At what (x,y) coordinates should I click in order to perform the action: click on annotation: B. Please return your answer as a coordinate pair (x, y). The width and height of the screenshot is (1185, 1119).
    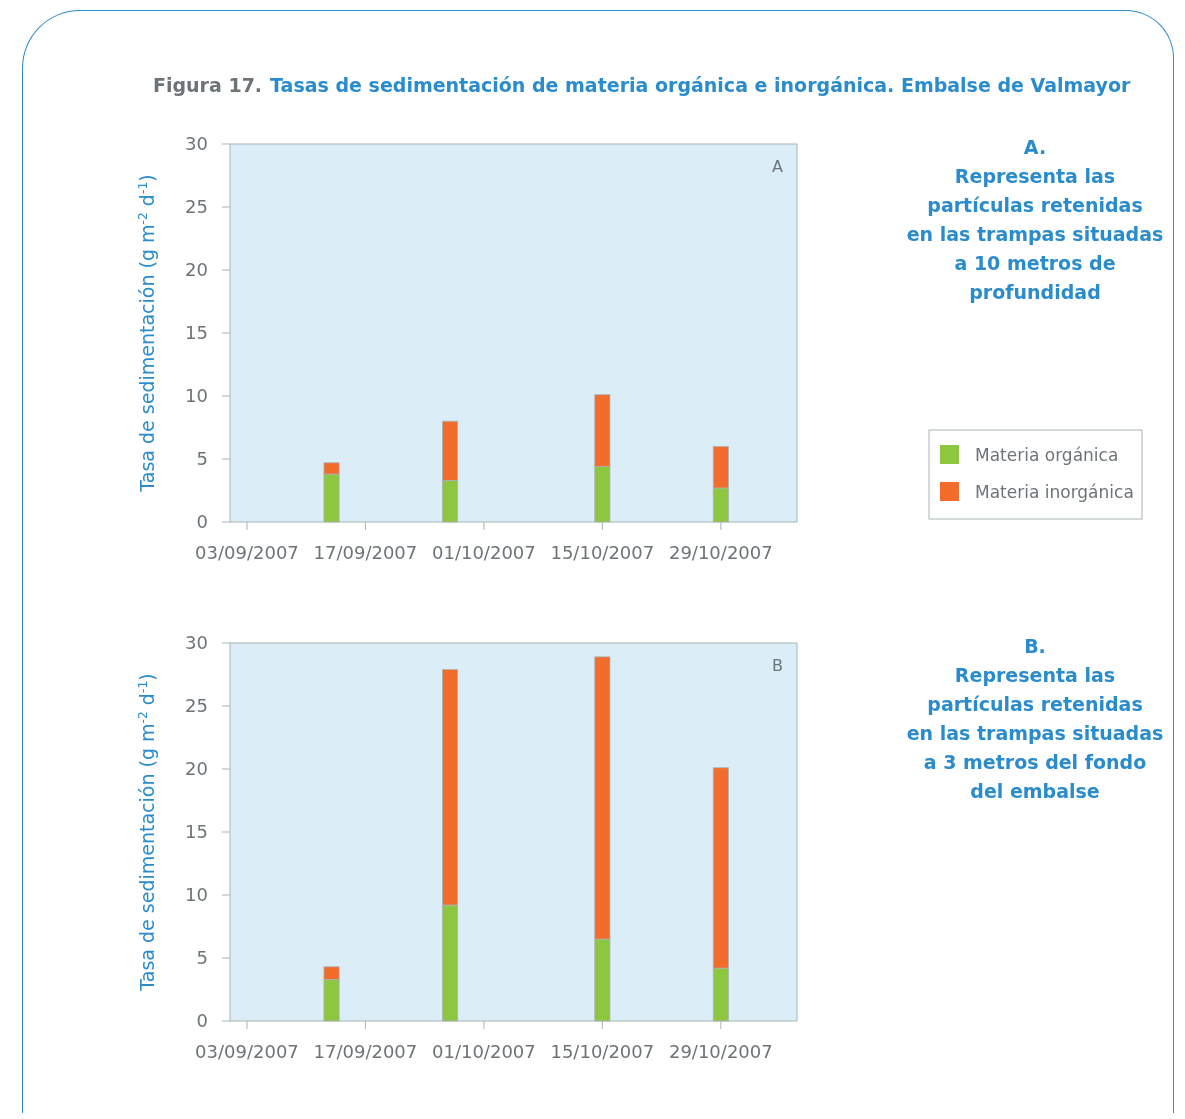
    Looking at the image, I should click on (777, 665).